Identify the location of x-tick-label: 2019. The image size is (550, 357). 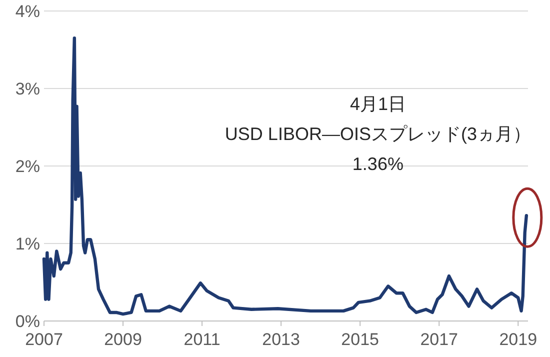
(518, 339).